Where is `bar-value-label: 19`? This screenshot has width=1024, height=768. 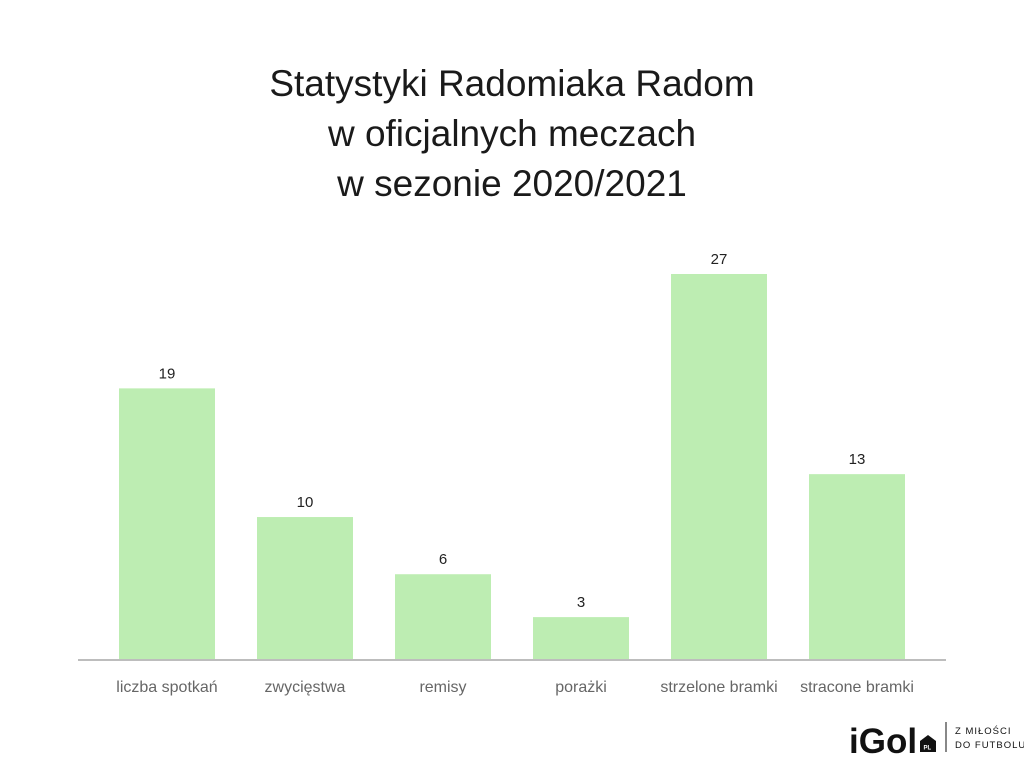 bar-value-label: 19 is located at coordinates (167, 373).